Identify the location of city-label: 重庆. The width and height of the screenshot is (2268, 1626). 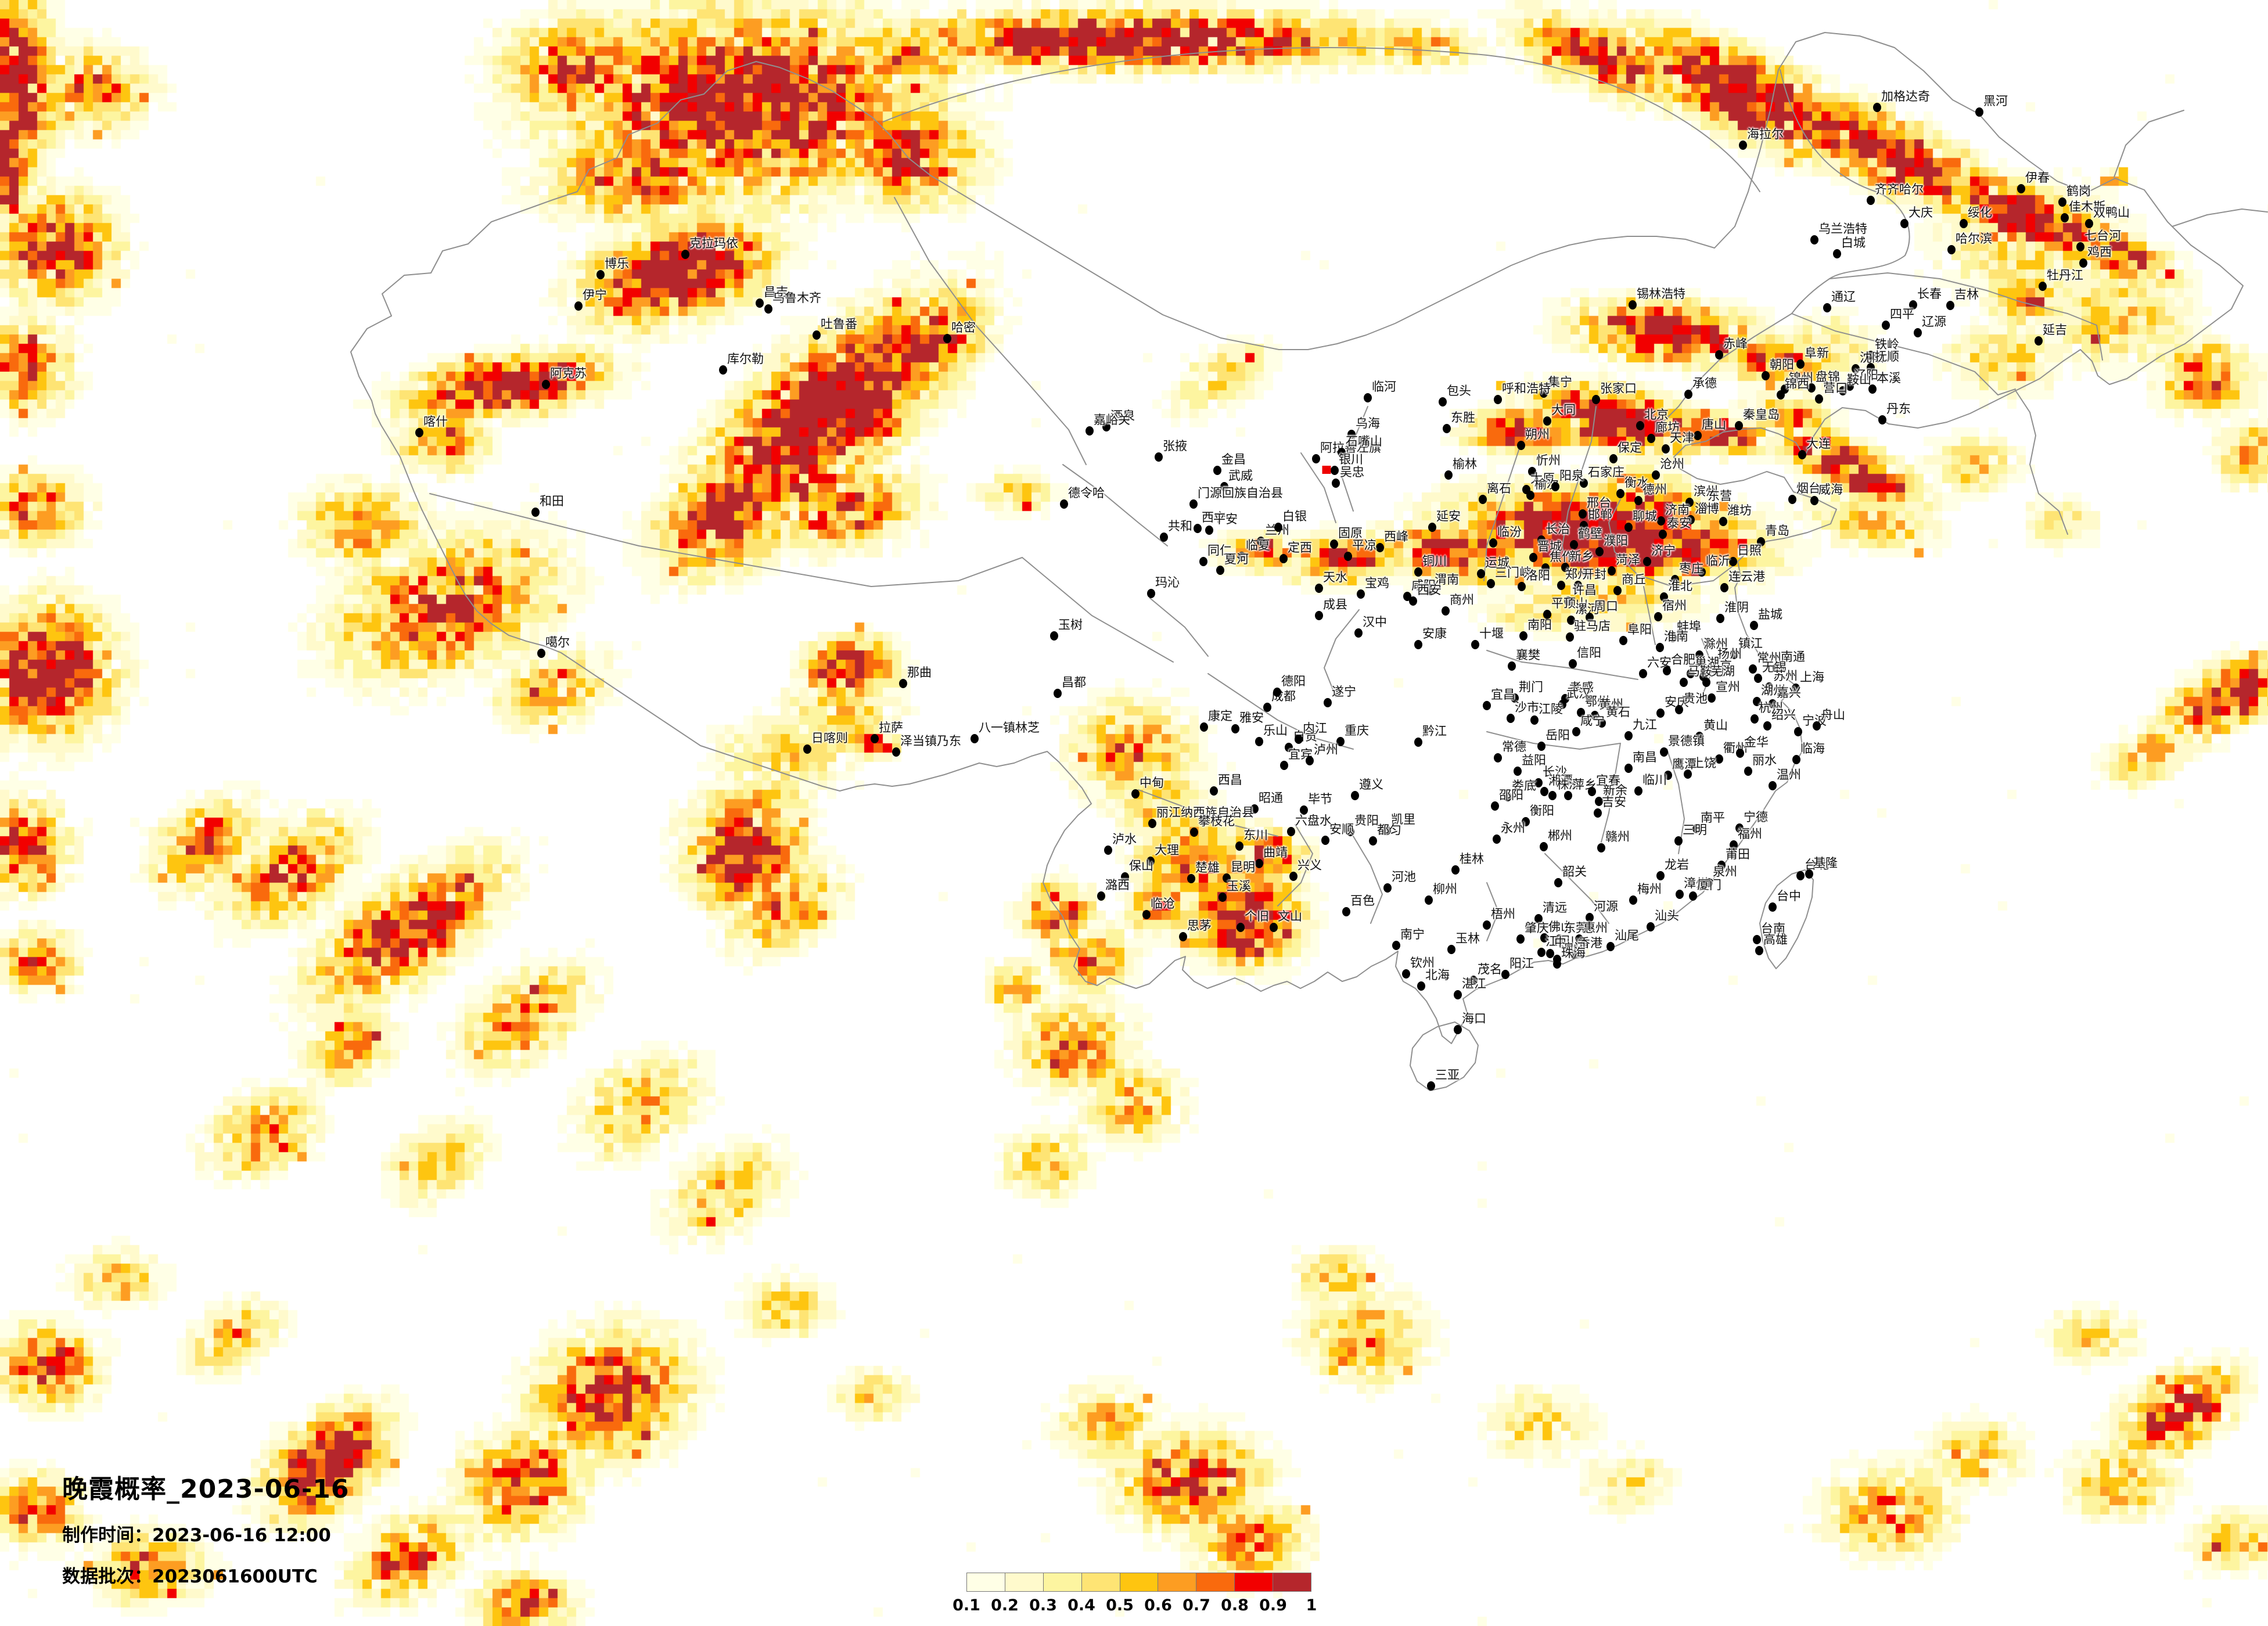
(1357, 731).